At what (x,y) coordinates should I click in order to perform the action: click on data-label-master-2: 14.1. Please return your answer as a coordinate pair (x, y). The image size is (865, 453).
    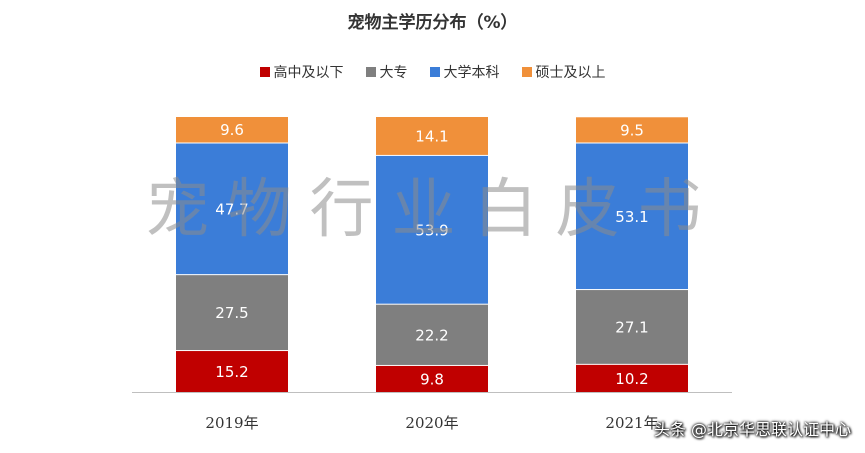
    Looking at the image, I should click on (431, 136).